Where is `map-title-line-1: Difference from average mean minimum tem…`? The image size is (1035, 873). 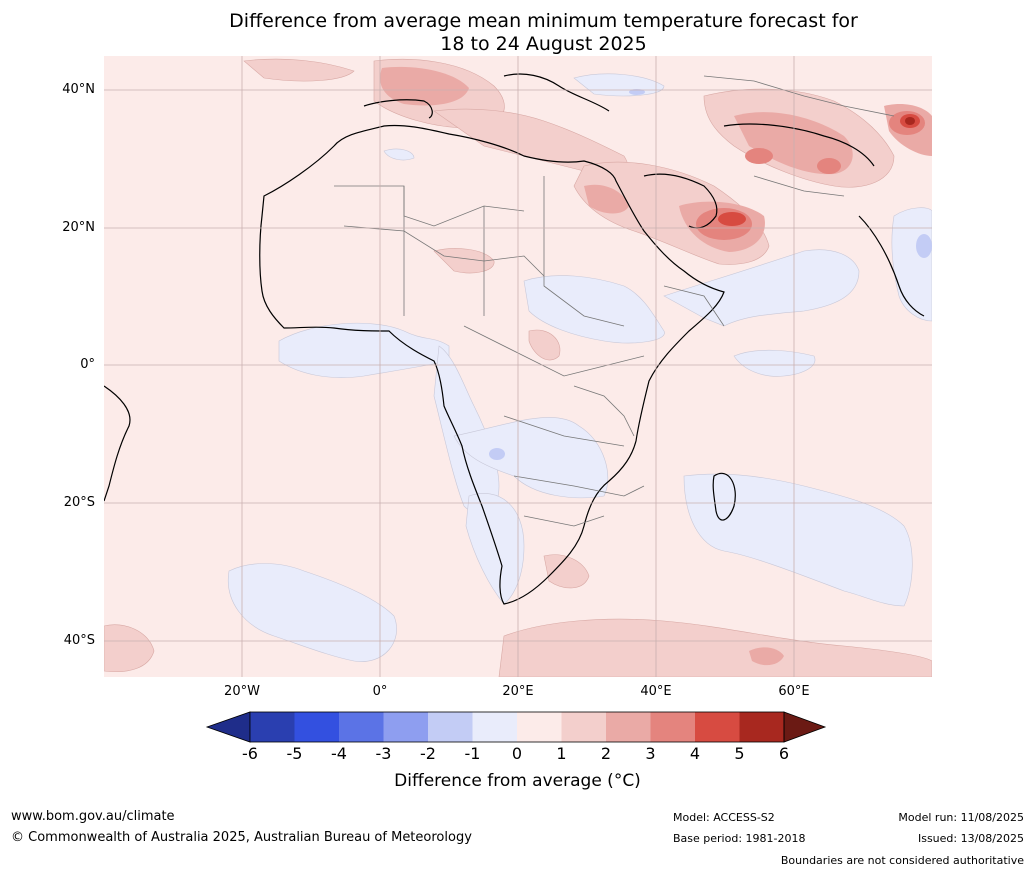
map-title-line-1: Difference from average mean minimum tem… is located at coordinates (543, 21).